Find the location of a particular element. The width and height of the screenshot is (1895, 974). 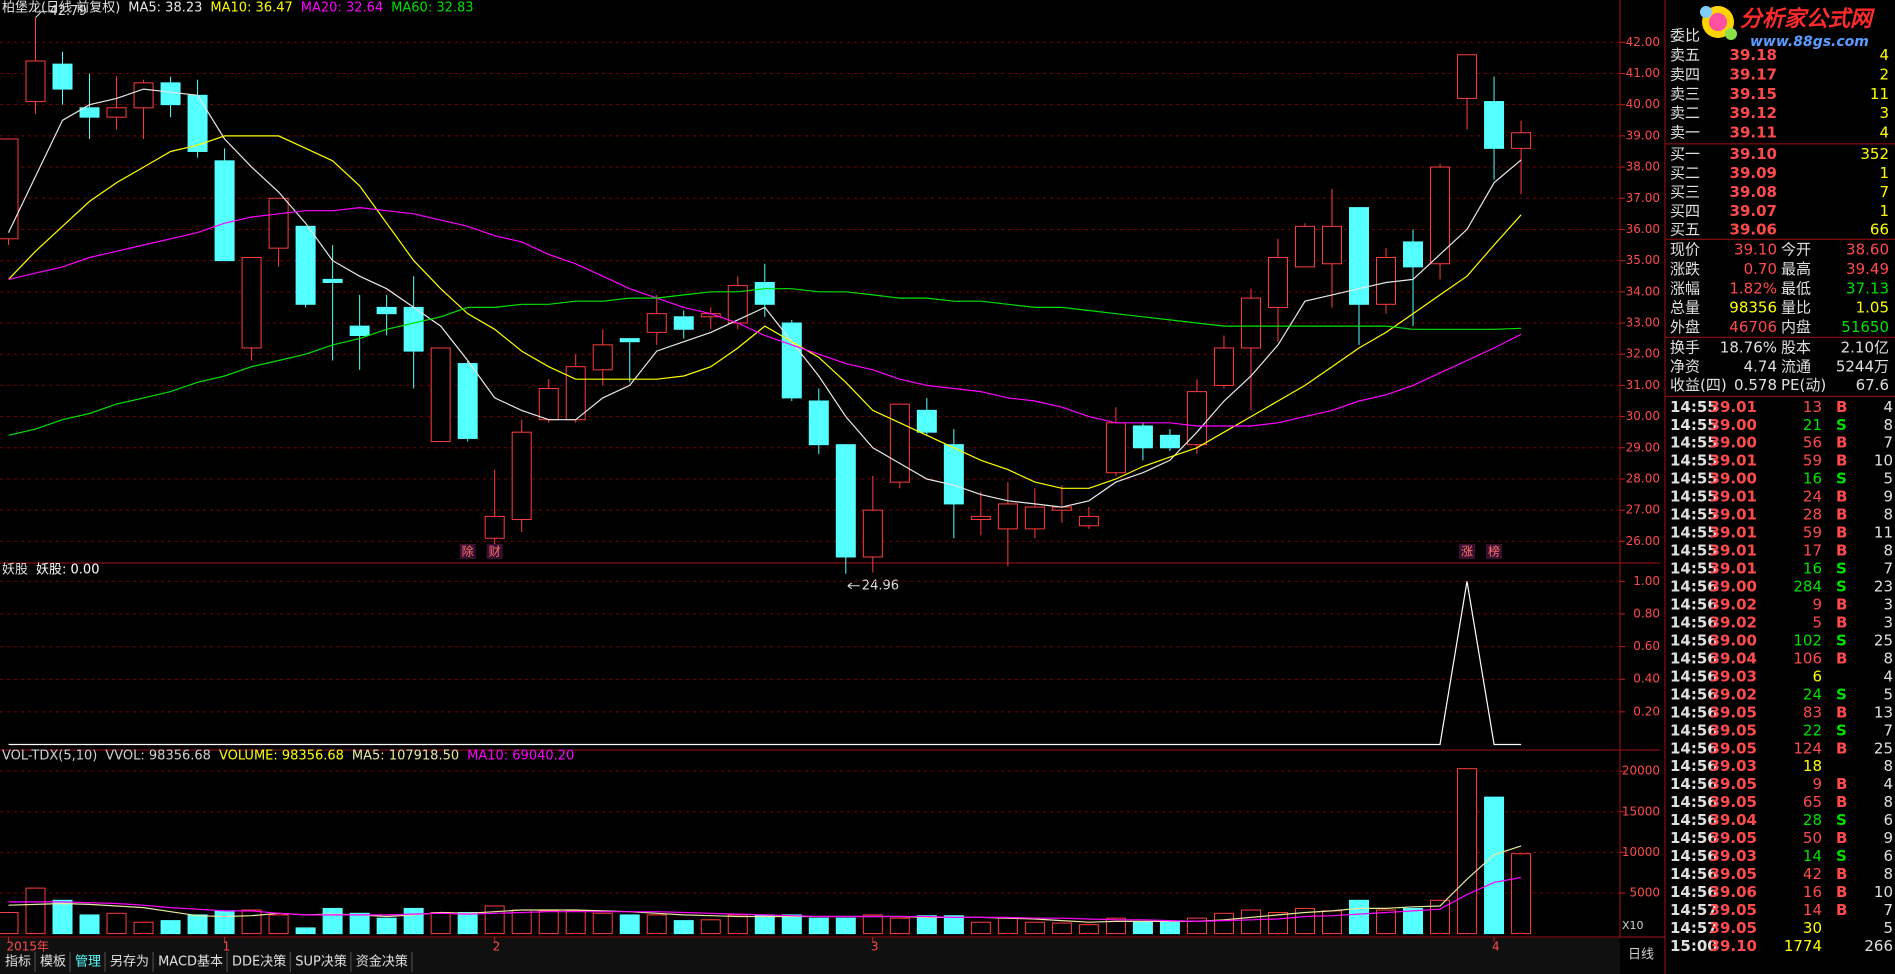

stat-value: 5244万 is located at coordinates (1862, 366).